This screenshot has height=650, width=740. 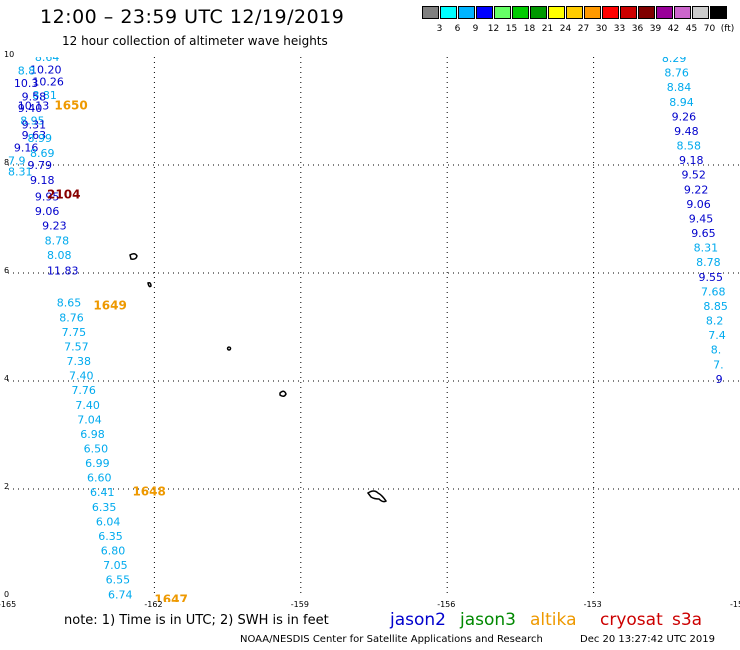 I want to click on wave-height-value: 7.04, so click(x=89, y=419).